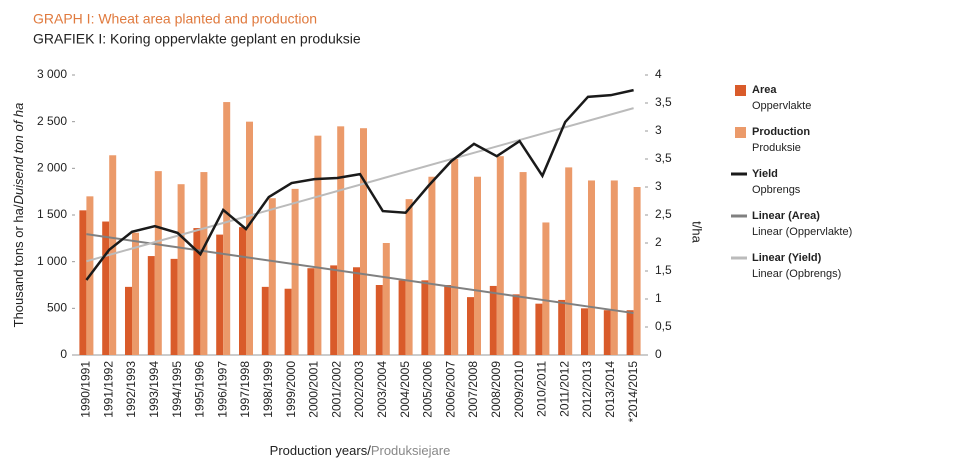  I want to click on legend-sublabel: Oppervlakte, so click(781, 106).